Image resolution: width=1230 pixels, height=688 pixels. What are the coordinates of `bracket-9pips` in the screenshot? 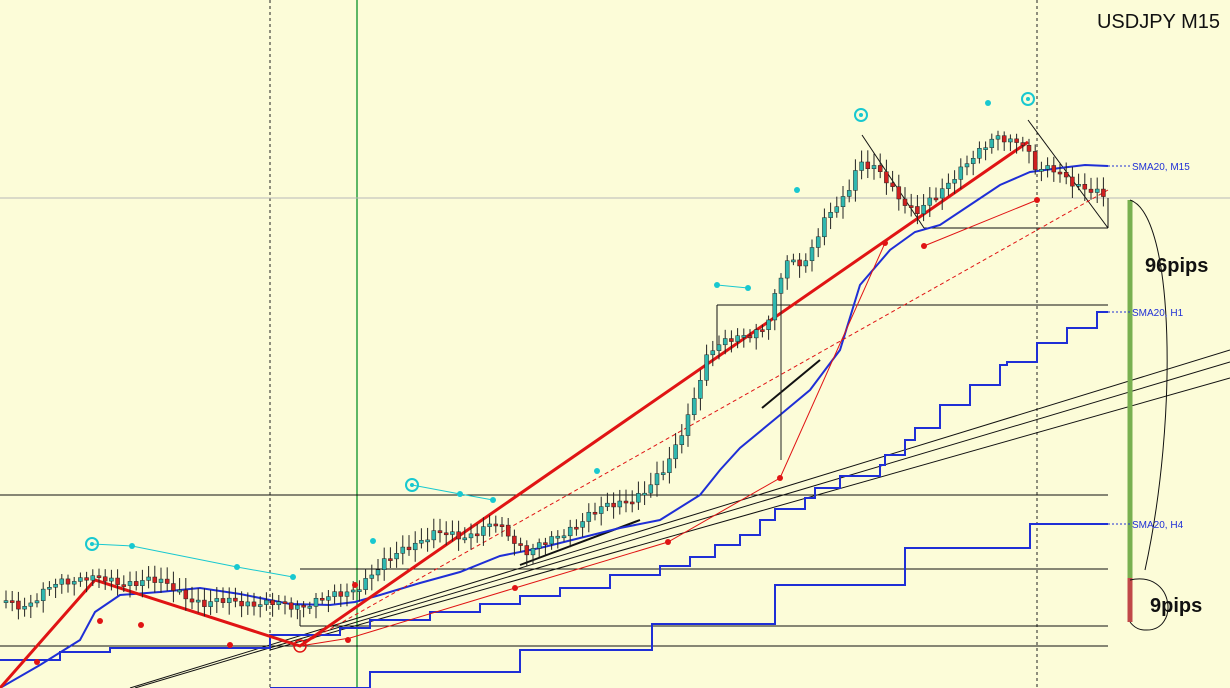 It's located at (1149, 604).